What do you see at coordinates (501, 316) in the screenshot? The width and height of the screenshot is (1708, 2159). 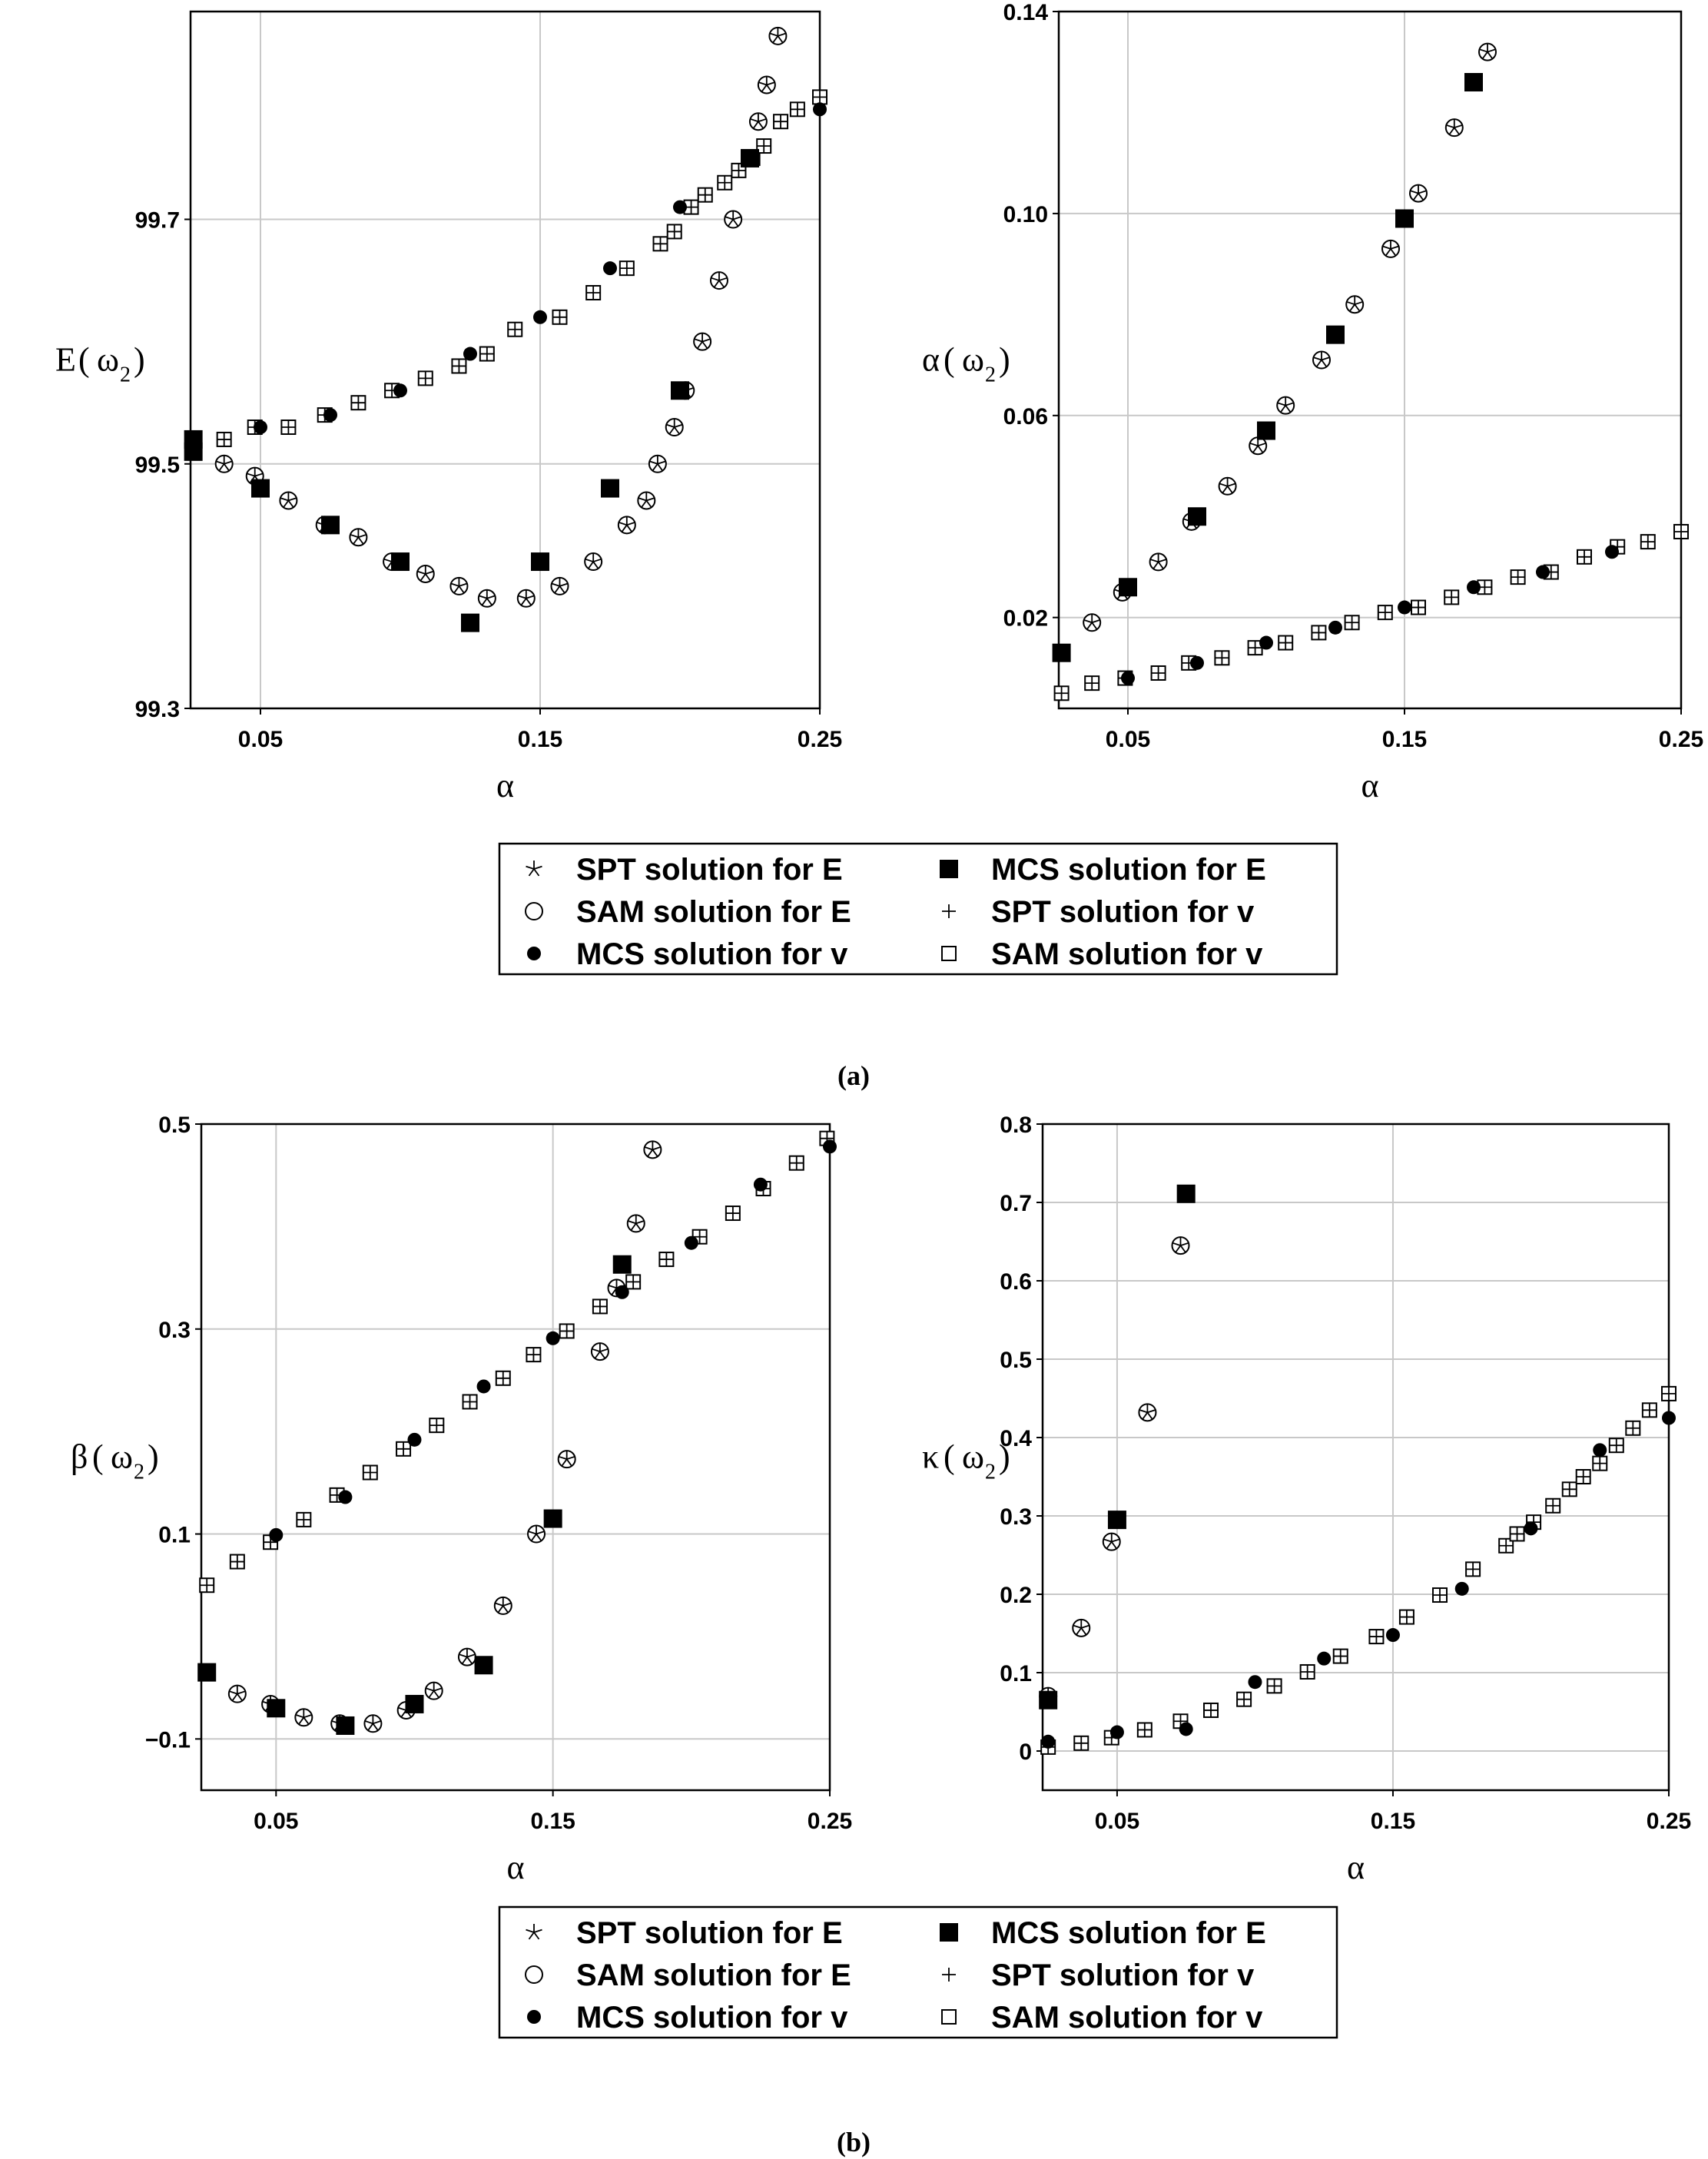 I see `series-spt_E` at bounding box center [501, 316].